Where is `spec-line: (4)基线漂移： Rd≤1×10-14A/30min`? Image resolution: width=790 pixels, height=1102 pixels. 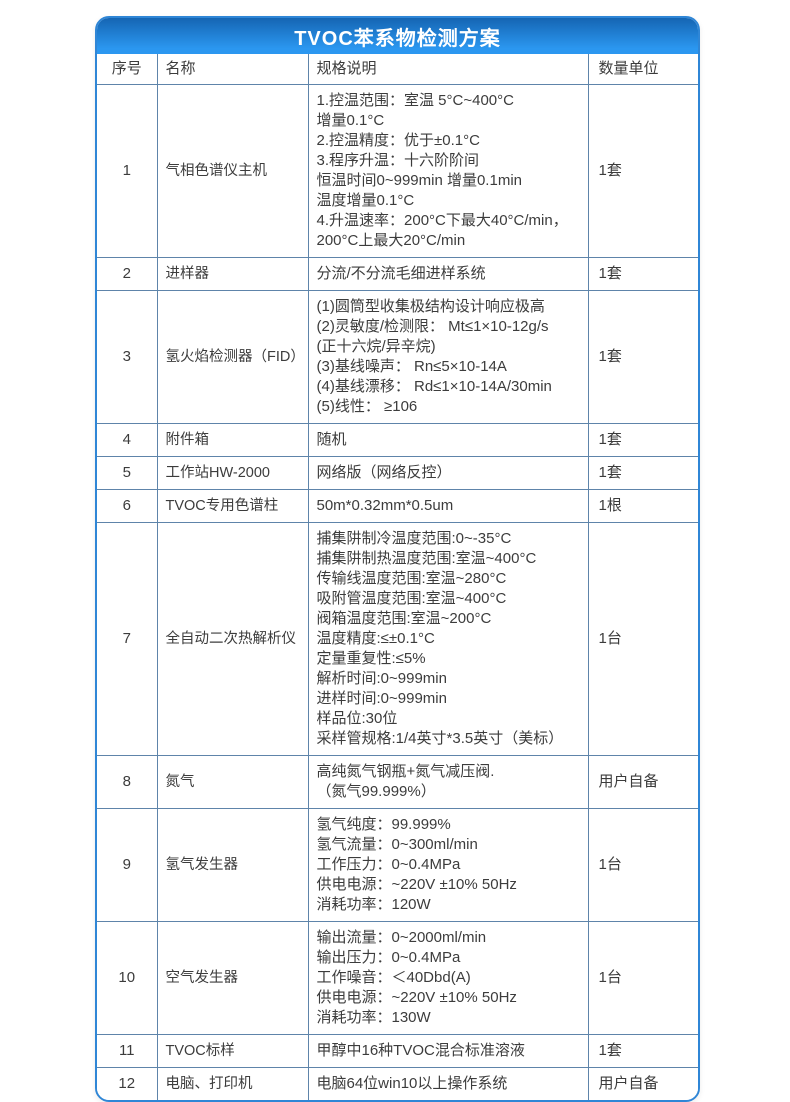 spec-line: (4)基线漂移： Rd≤1×10-14A/30min is located at coordinates (434, 386).